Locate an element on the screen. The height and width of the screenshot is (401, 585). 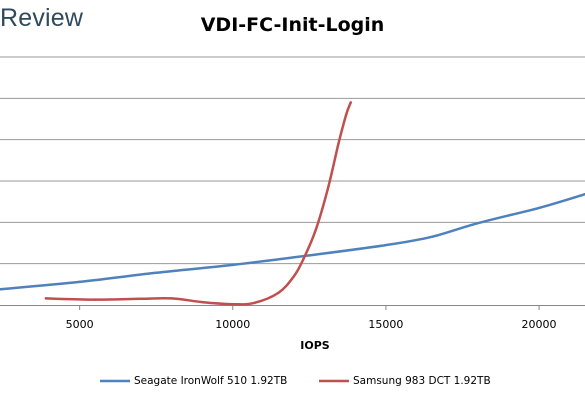
x-tick-label-2: 15000 is located at coordinates (385, 324).